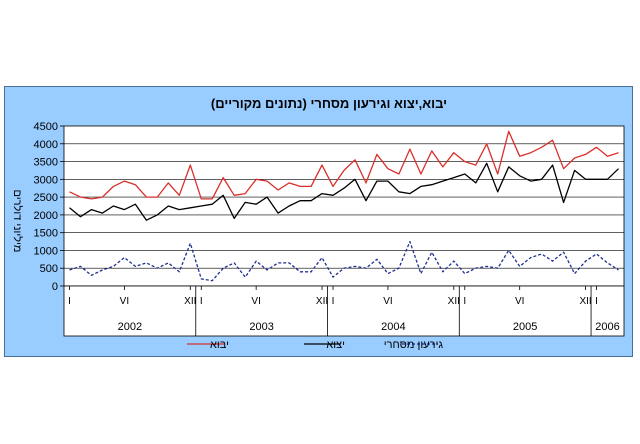 This screenshot has height=444, width=640. What do you see at coordinates (329, 103) in the screenshot?
I see `chart-title: יבוא,יצוא וגירעון מסחרי (נתונים מקוריים)` at bounding box center [329, 103].